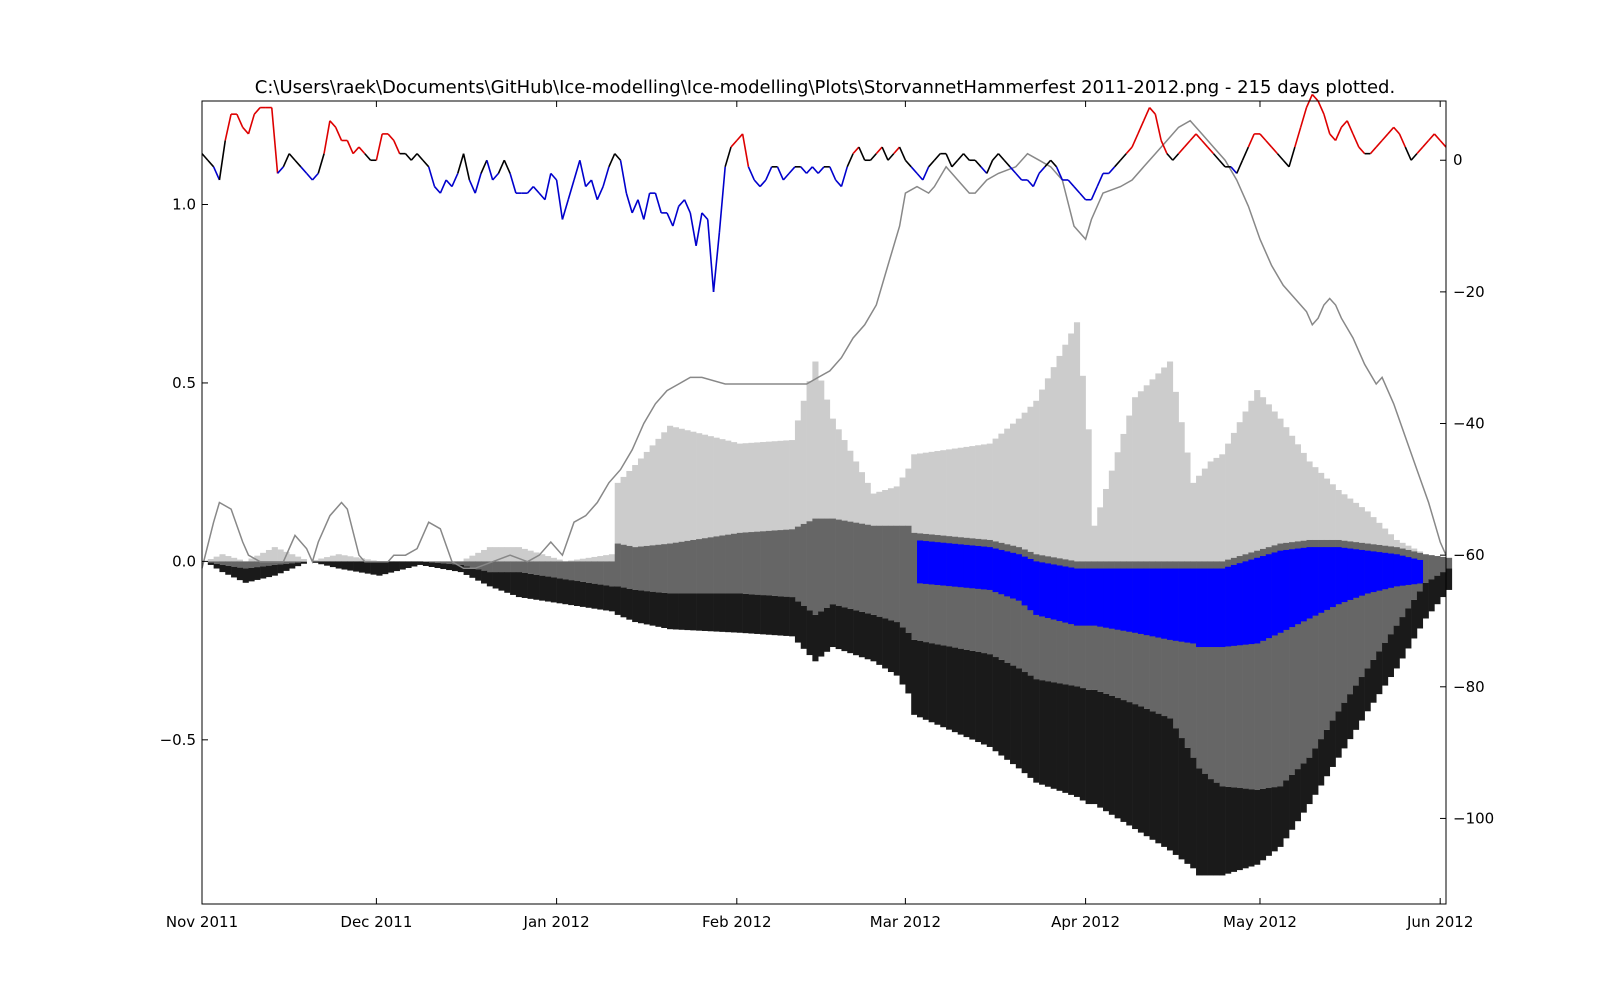 This screenshot has width=1600, height=1000. Describe the element at coordinates (1469, 687) in the screenshot. I see `y-right-tick-label: −80` at that location.